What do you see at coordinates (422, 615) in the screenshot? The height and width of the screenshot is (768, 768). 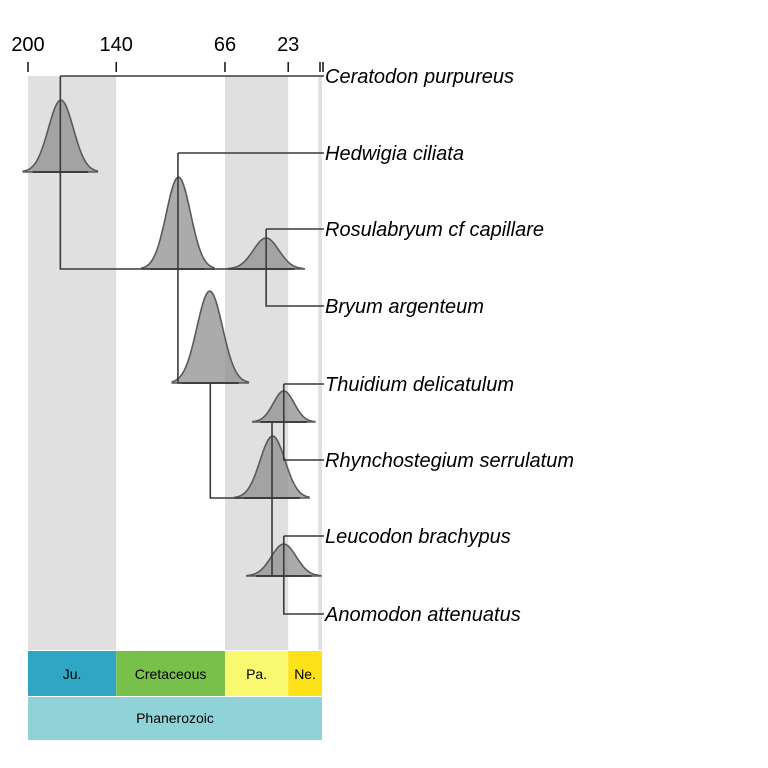 I see `taxon-label: Anomodon attenuatus` at bounding box center [422, 615].